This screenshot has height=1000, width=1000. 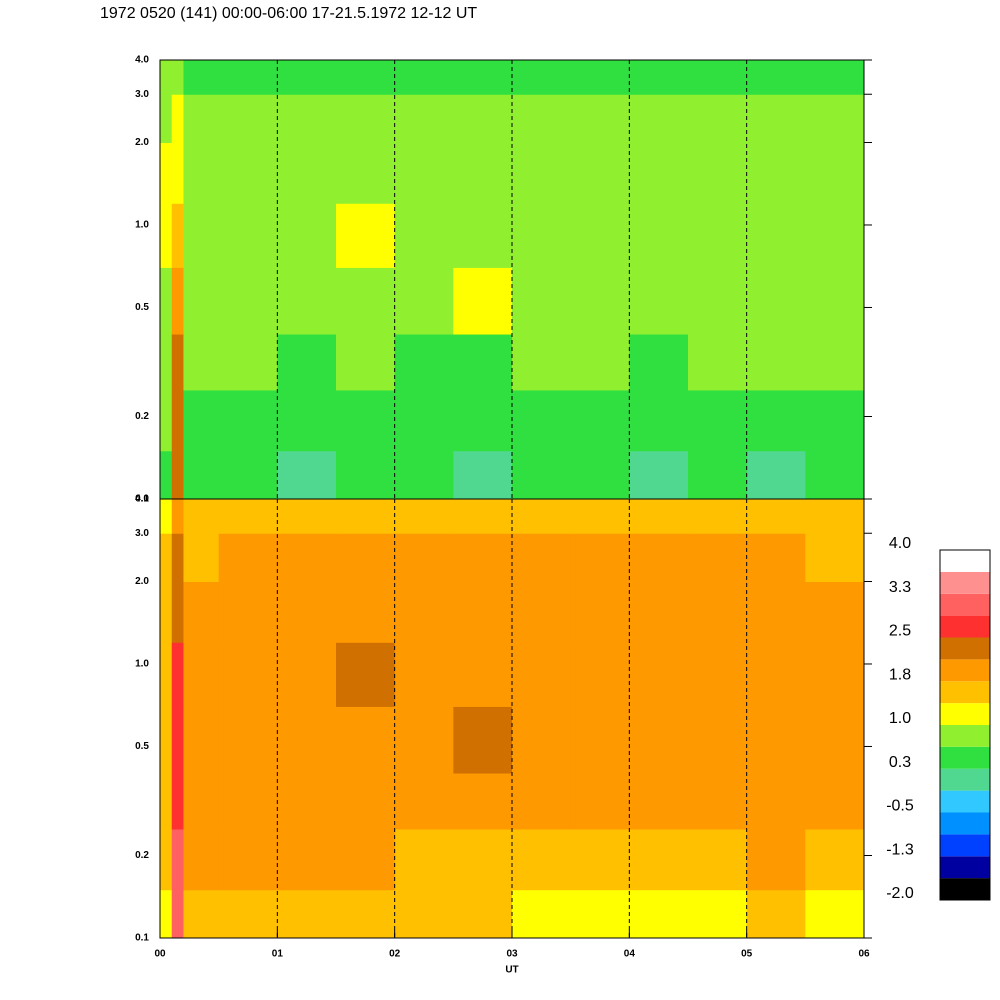 I want to click on y-tick-label: 0.5, so click(x=142, y=307).